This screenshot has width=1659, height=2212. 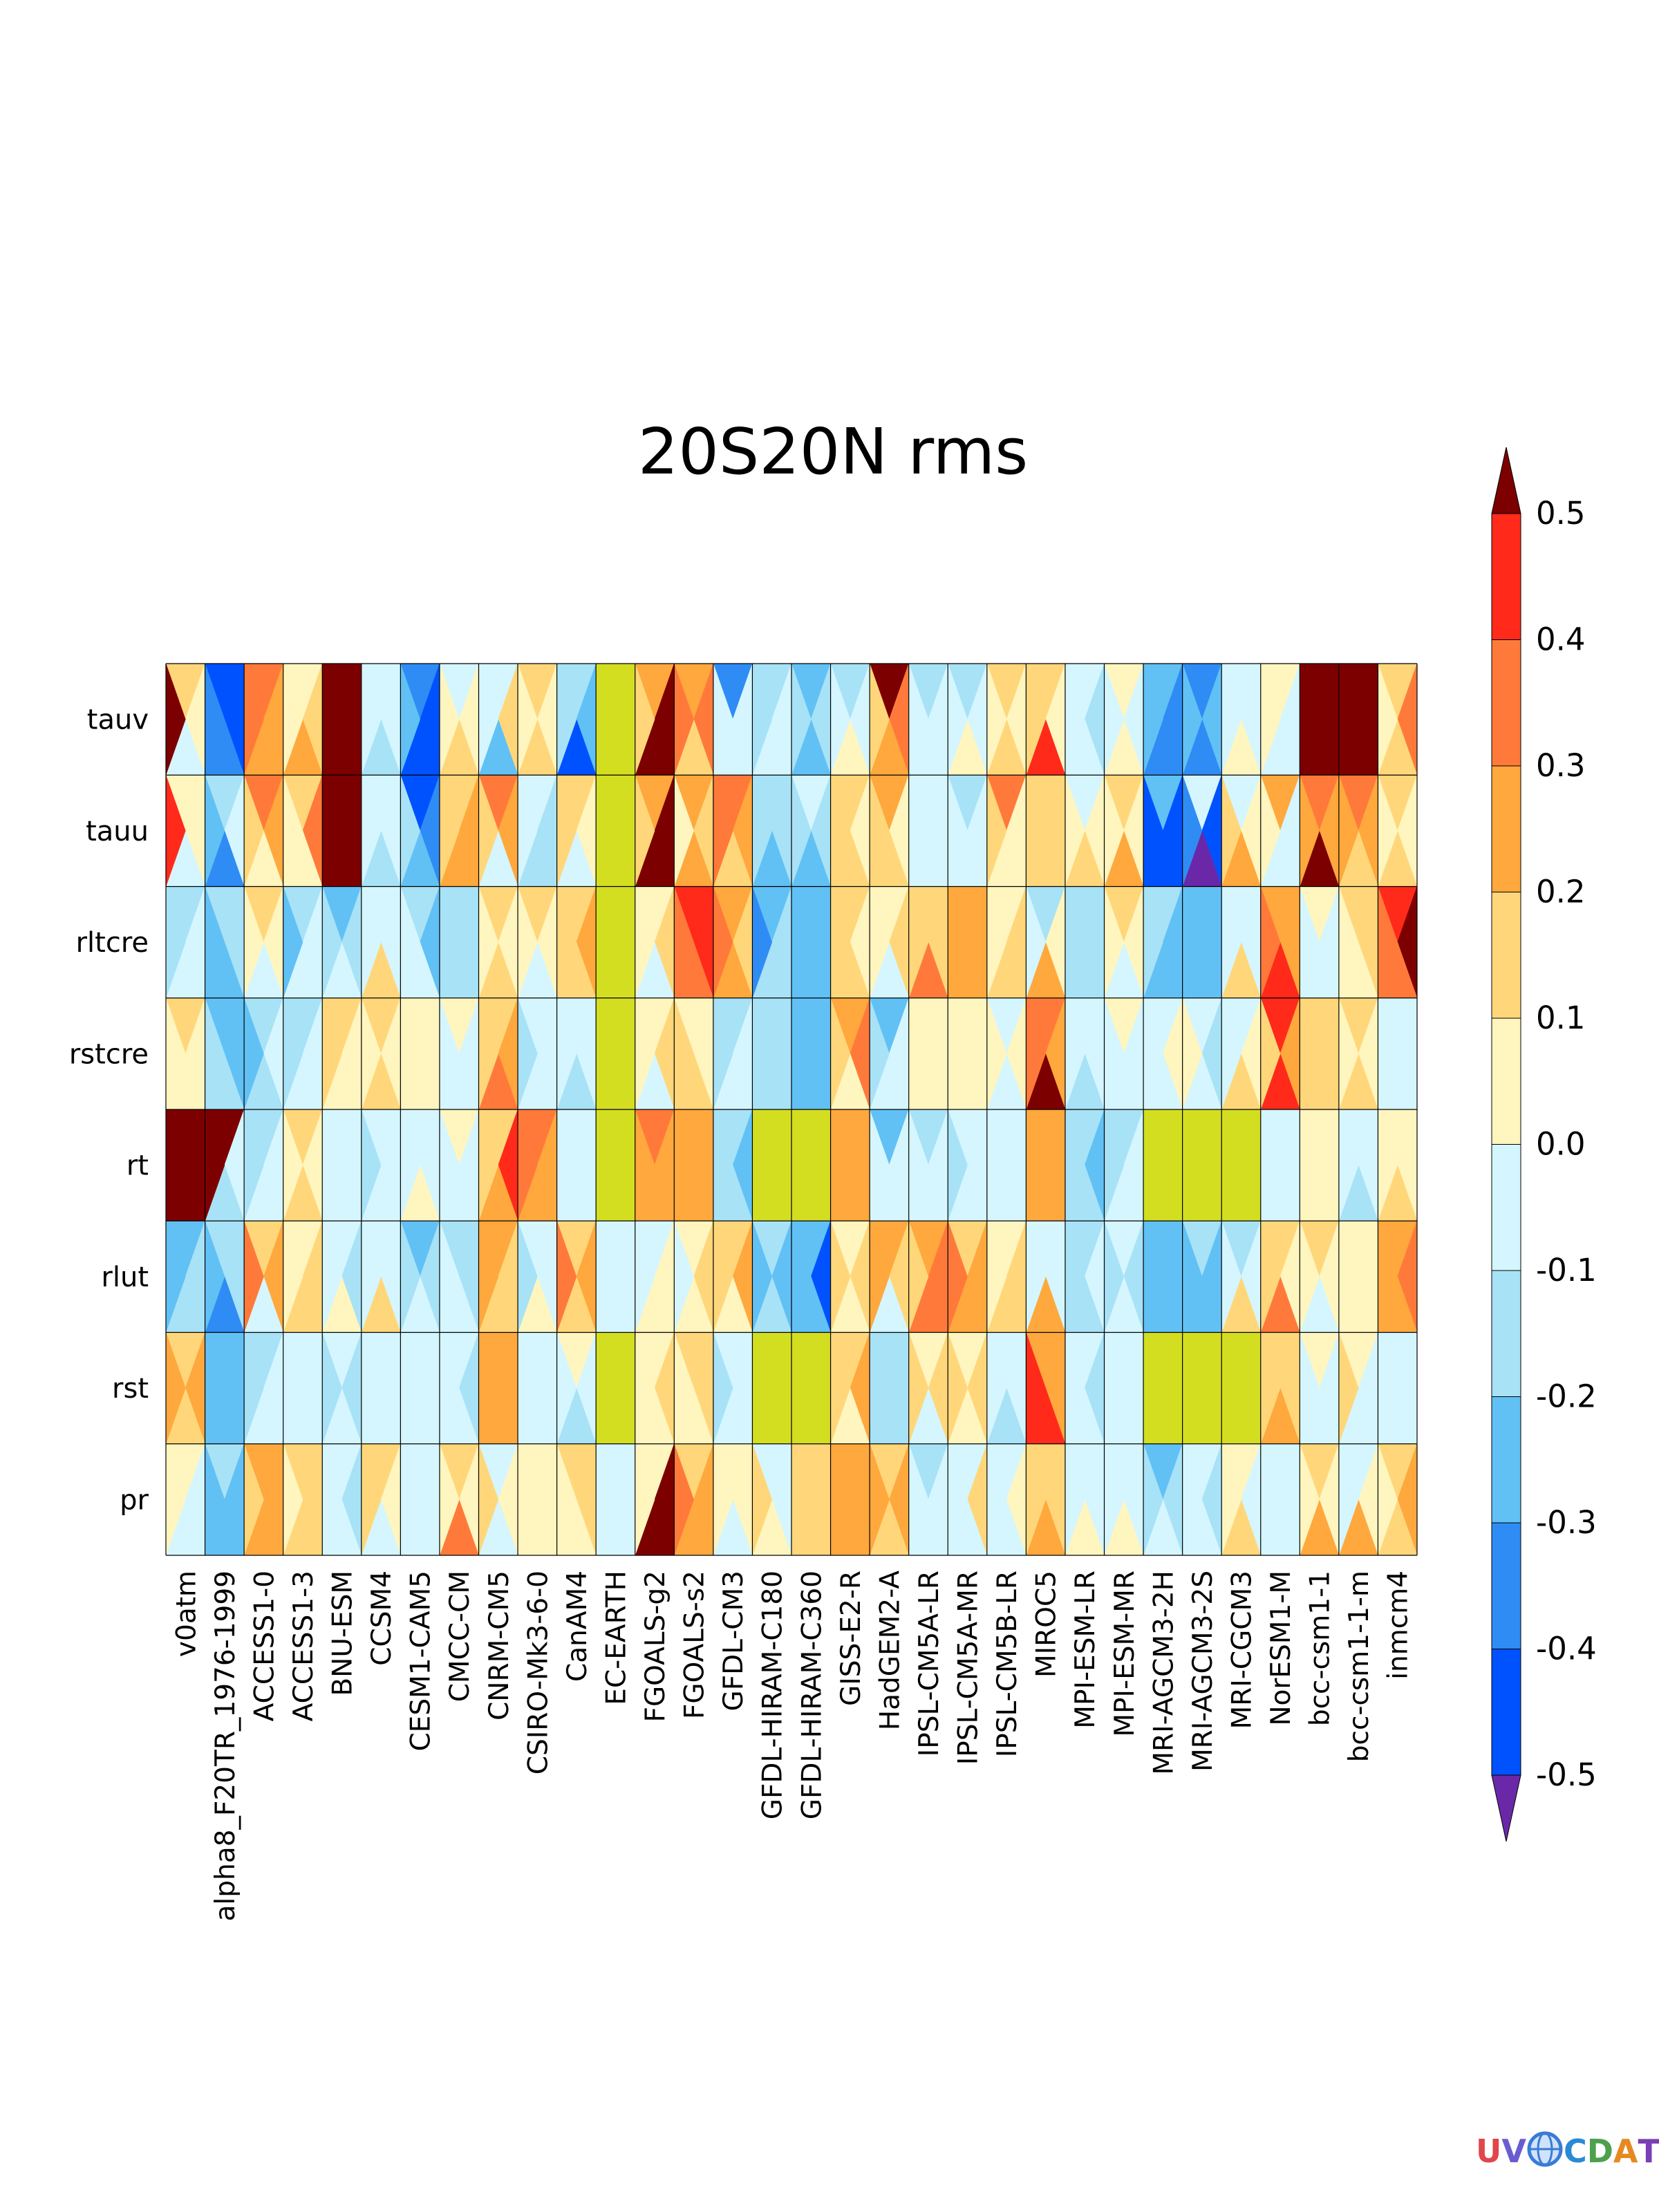 I want to click on column-label-FGOALS-g2: FGOALS-g2, so click(x=656, y=1647).